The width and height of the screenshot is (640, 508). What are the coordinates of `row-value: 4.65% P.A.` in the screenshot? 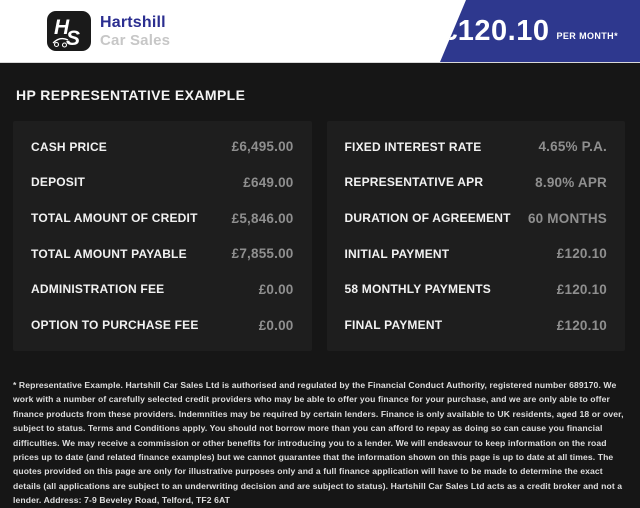 It's located at (572, 147).